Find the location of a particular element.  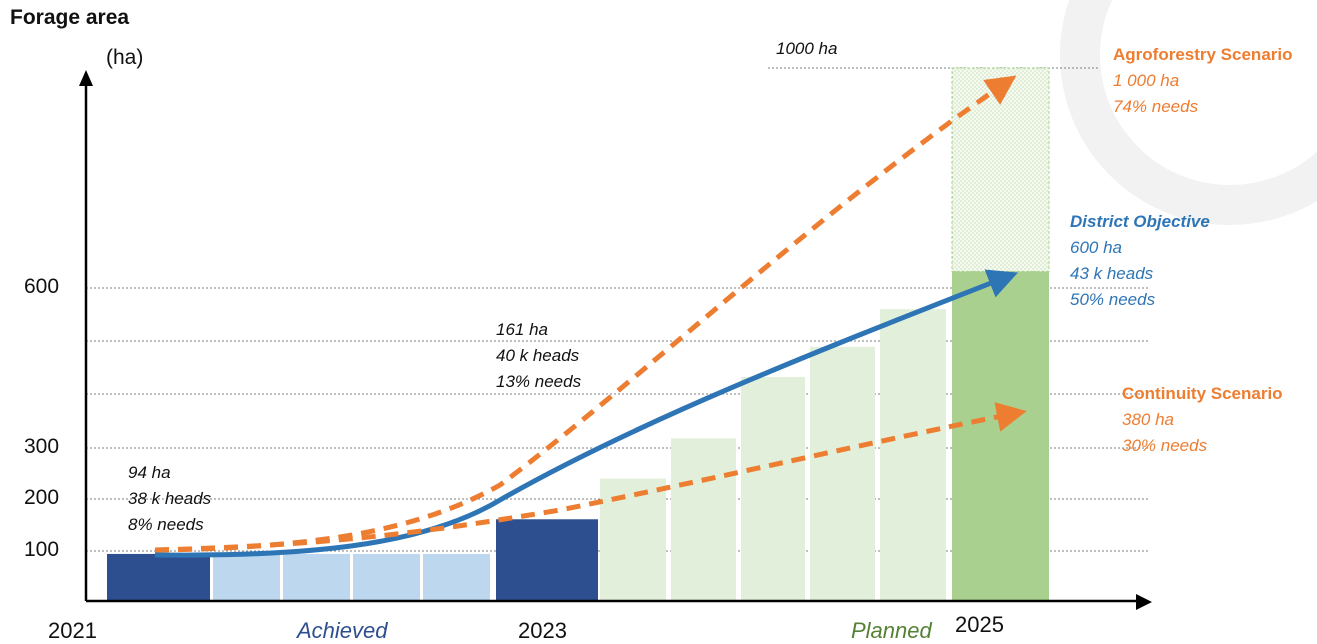

annotation-2021: 94 ha 38 k heads 8% needs is located at coordinates (170, 498).